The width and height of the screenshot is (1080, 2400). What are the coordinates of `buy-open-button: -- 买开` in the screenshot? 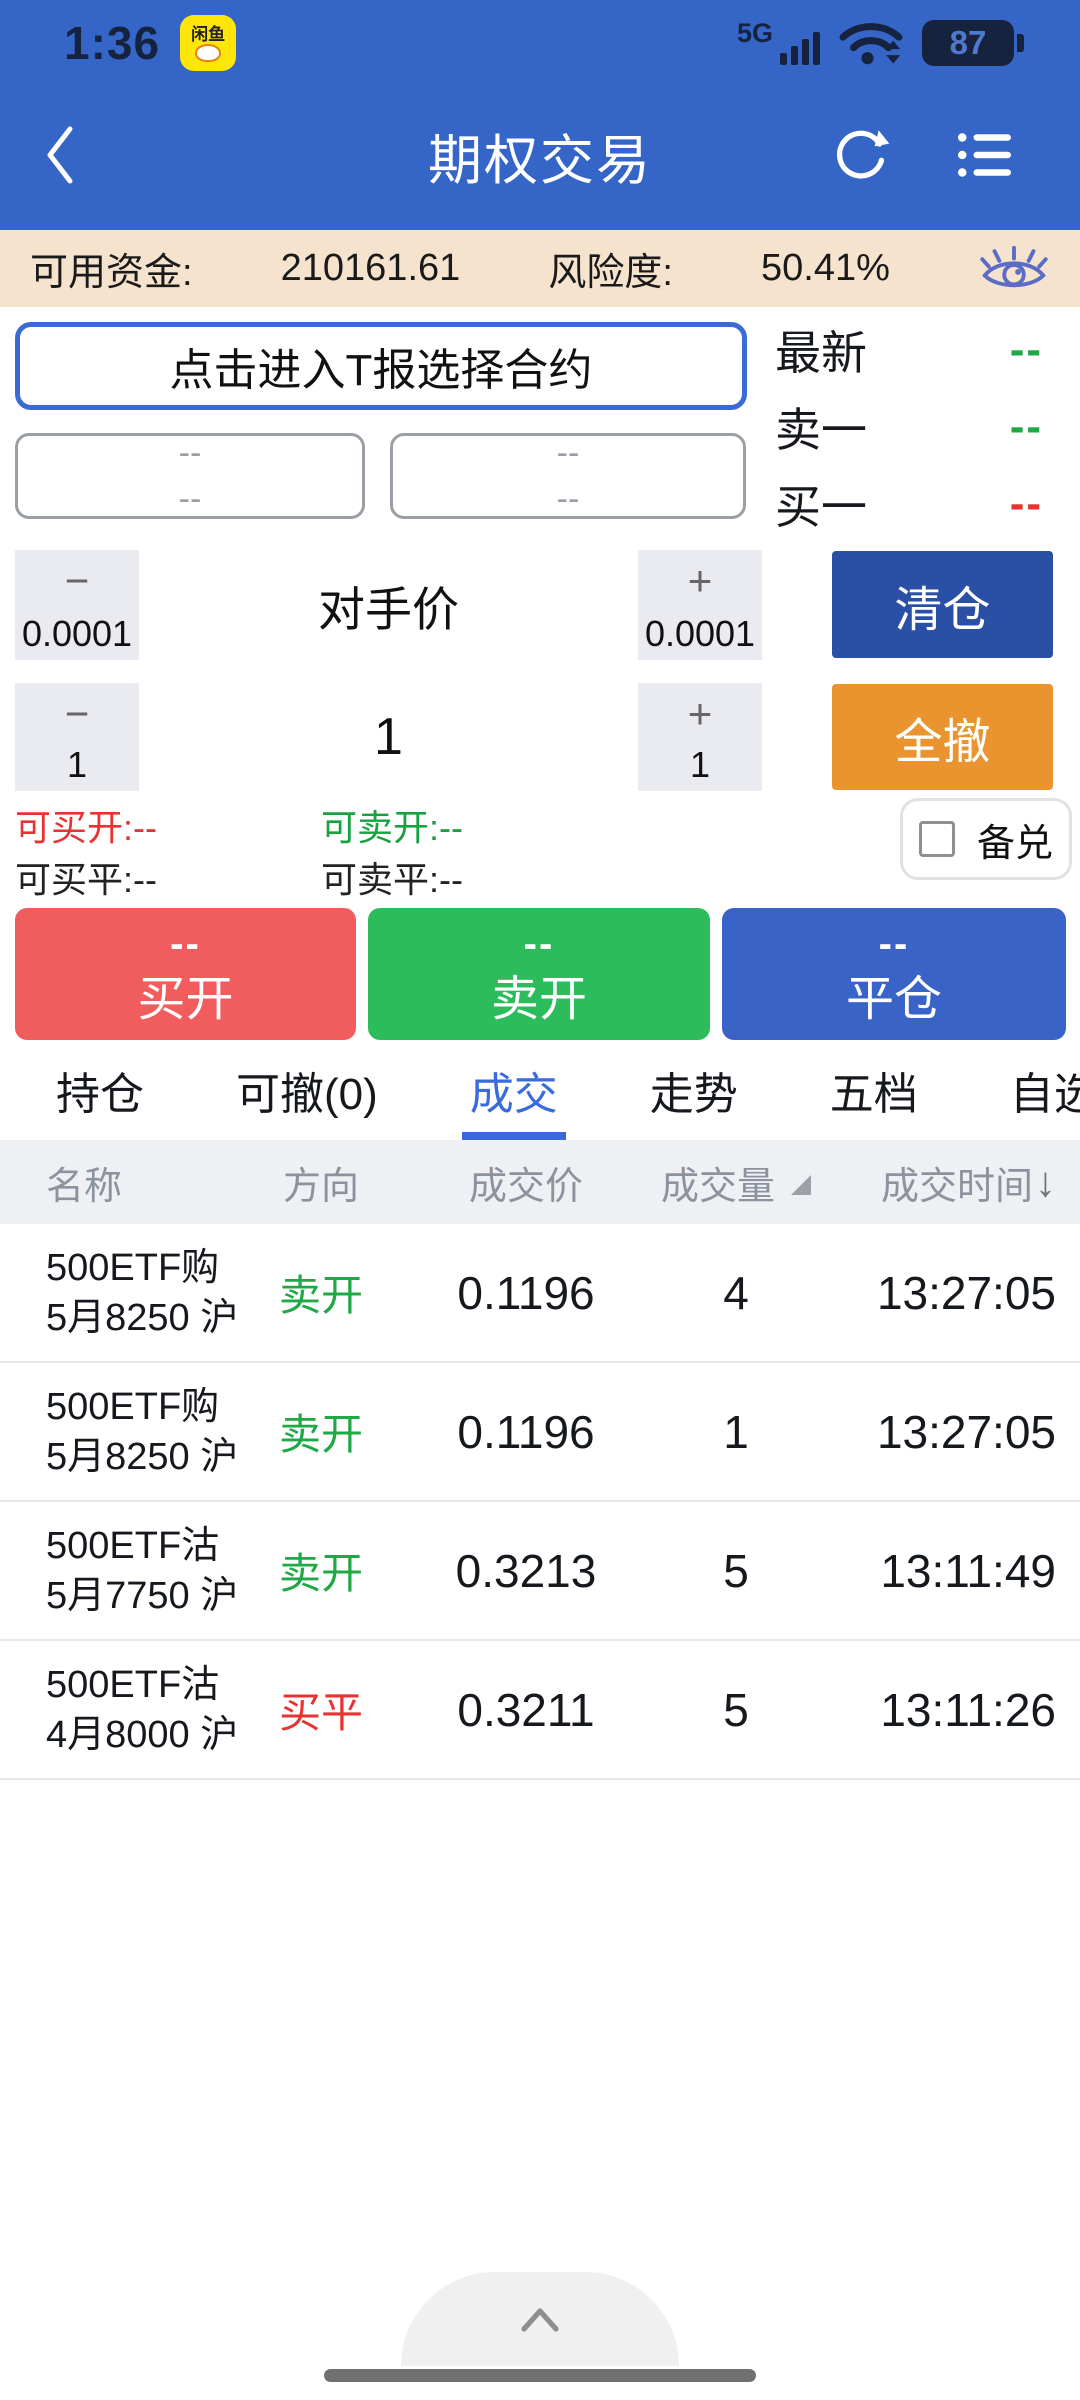 It's located at (185, 974).